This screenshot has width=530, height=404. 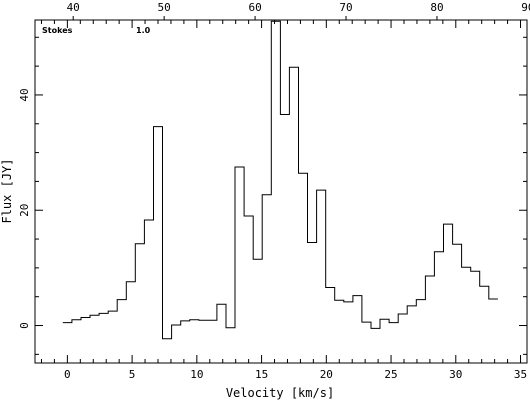 What do you see at coordinates (254, 7) in the screenshot?
I see `x2-tick-label: 60` at bounding box center [254, 7].